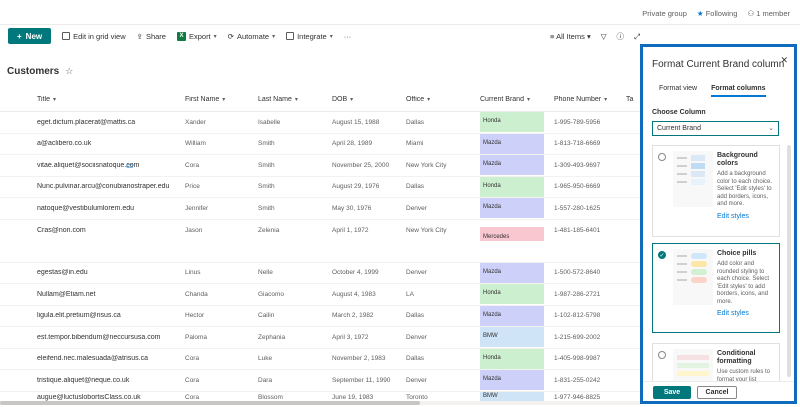 Image resolution: width=800 pixels, height=407 pixels. What do you see at coordinates (672, 392) in the screenshot?
I see `save-button: Save` at bounding box center [672, 392].